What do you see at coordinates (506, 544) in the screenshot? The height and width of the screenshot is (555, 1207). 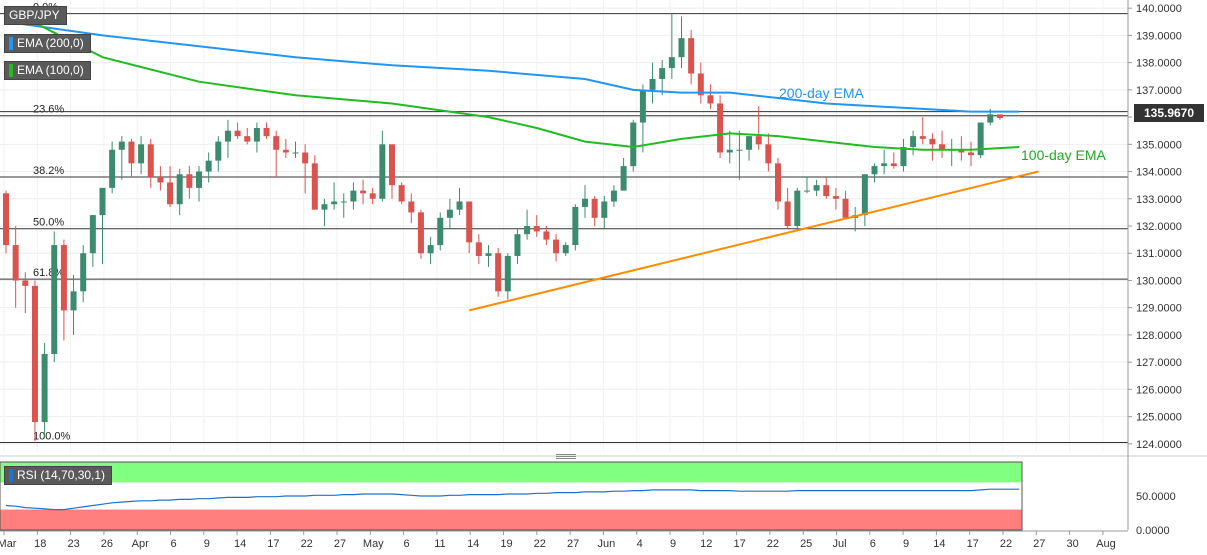 I see `time-tick-label: 19` at bounding box center [506, 544].